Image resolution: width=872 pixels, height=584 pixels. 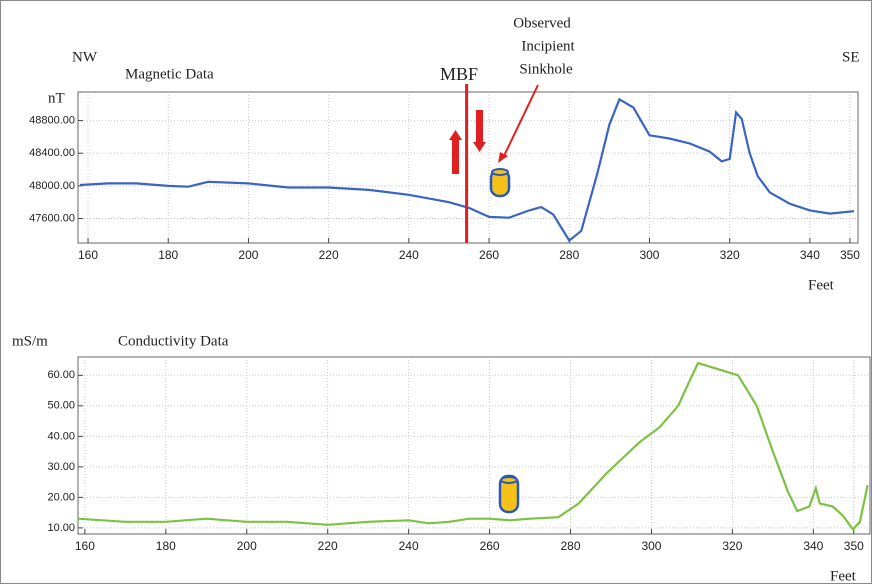 What do you see at coordinates (61, 497) in the screenshot?
I see `y-tick-label: 20.00` at bounding box center [61, 497].